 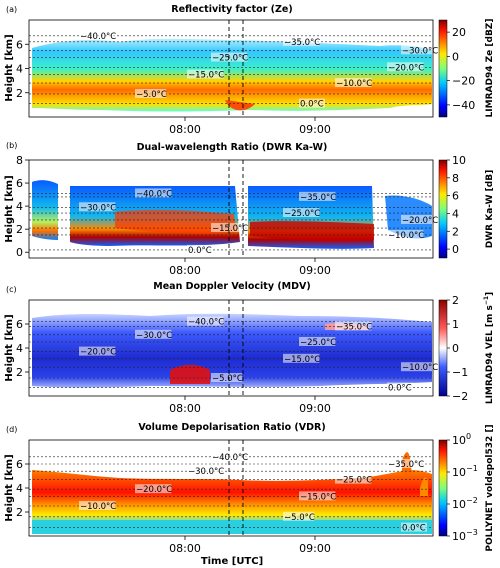 I want to click on panel-a-cbticks: 20 0 −20 −40, so click(x=461, y=69).